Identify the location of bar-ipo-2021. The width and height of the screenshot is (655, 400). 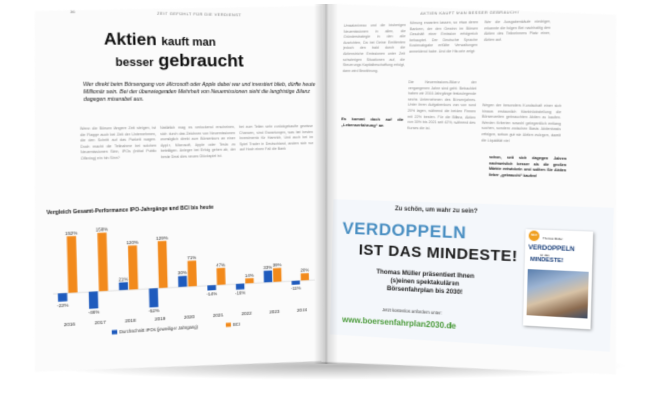
(211, 287).